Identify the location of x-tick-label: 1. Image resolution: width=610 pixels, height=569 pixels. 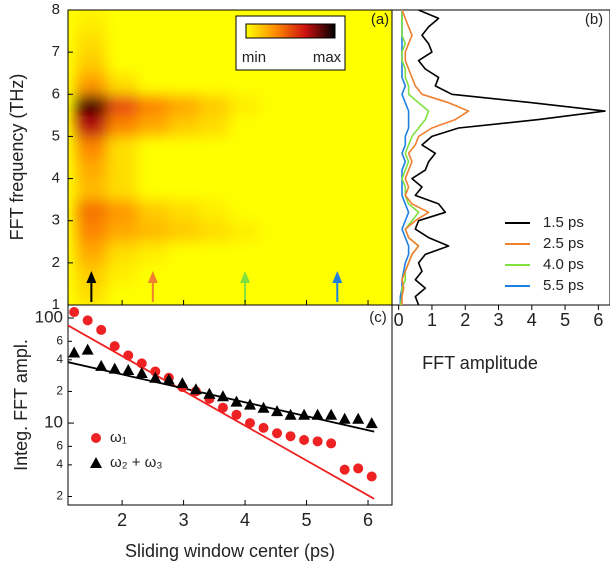
(432, 320).